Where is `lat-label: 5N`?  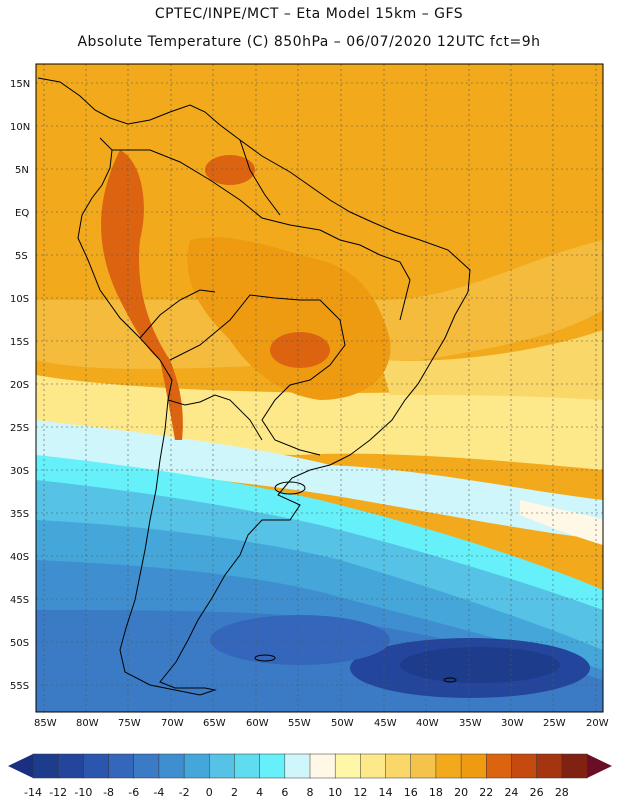
lat-label: 5N is located at coordinates (22, 170).